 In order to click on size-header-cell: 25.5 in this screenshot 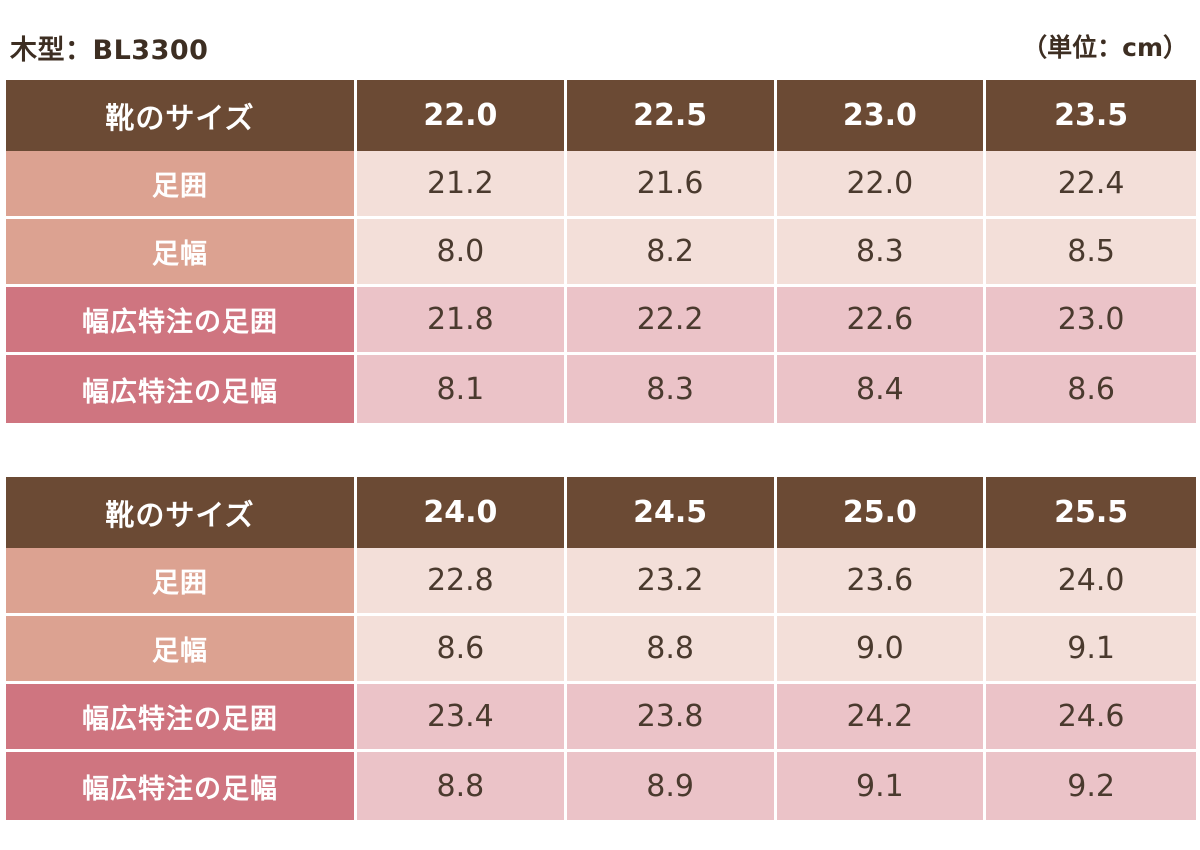, I will do `click(1091, 512)`.